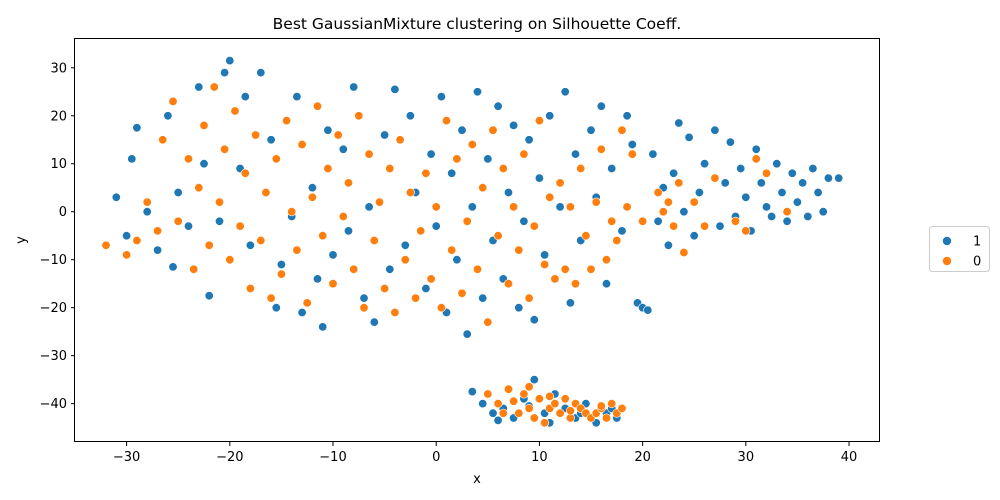 This screenshot has width=1000, height=500. I want to click on y-tick-label: 10, so click(58, 164).